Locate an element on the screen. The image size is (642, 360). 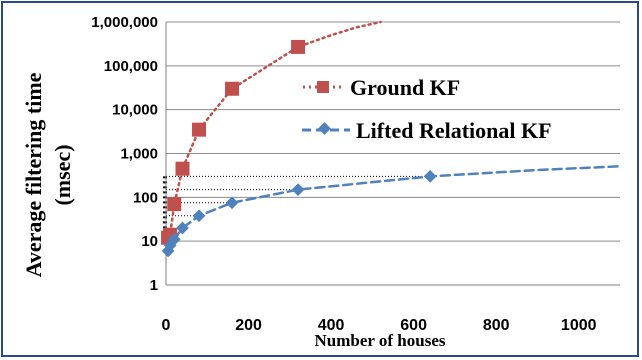
y-tick-label: 100,000 is located at coordinates (131, 66).